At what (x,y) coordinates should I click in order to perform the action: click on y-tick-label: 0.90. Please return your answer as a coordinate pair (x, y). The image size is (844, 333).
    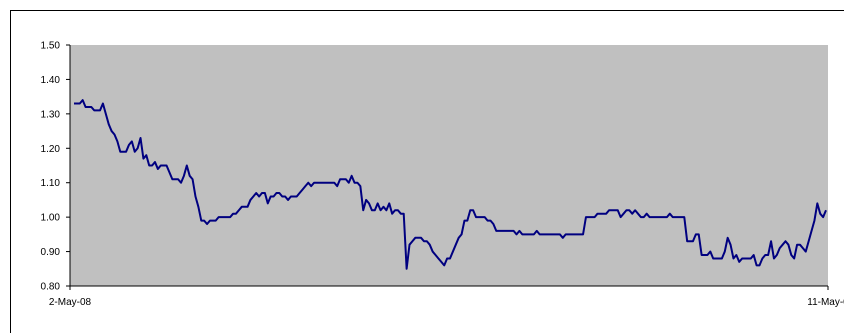
    Looking at the image, I should click on (51, 252).